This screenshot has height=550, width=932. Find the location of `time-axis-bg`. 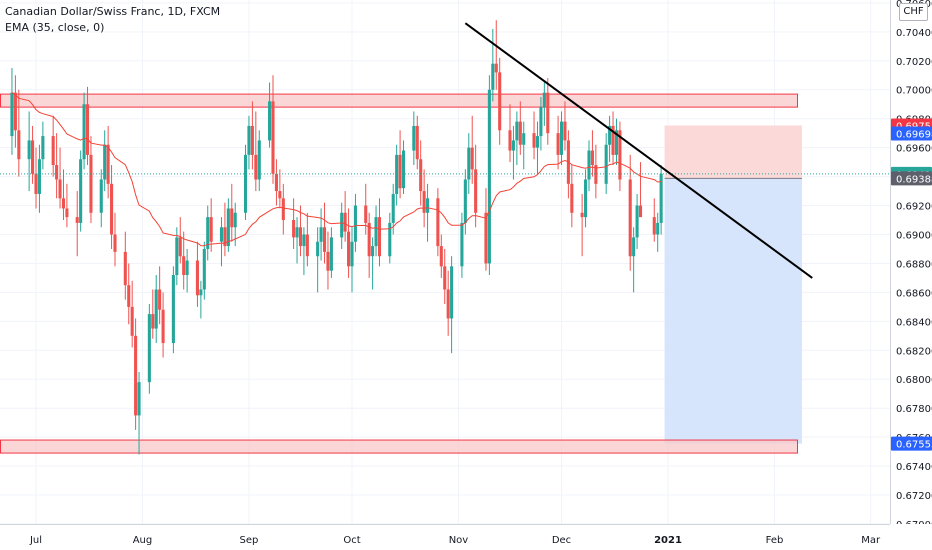

time-axis-bg is located at coordinates (466, 537).